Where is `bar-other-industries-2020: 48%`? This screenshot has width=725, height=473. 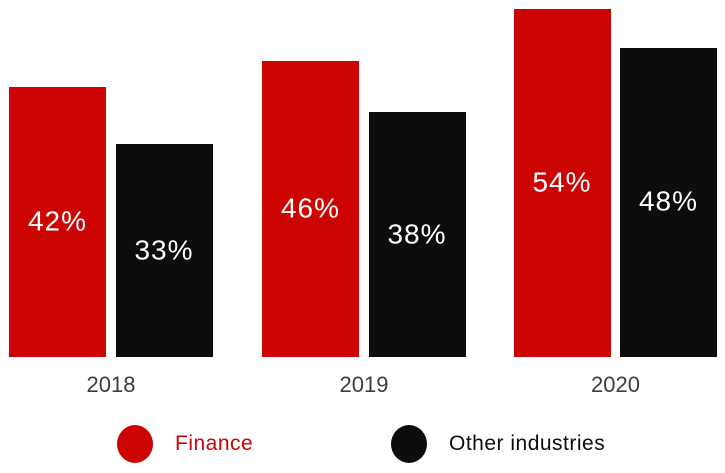
bar-other-industries-2020: 48% is located at coordinates (668, 202).